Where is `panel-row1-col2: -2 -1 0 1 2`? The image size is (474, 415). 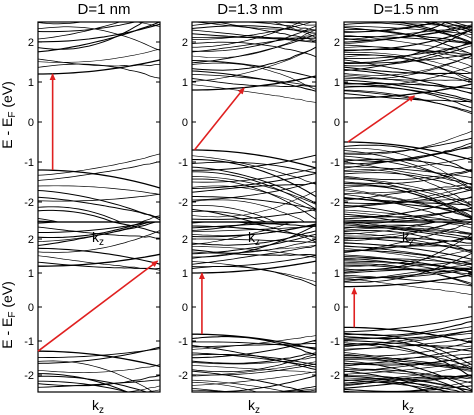 panel-row1-col2: -2 -1 0 1 2 is located at coordinates (247, 122).